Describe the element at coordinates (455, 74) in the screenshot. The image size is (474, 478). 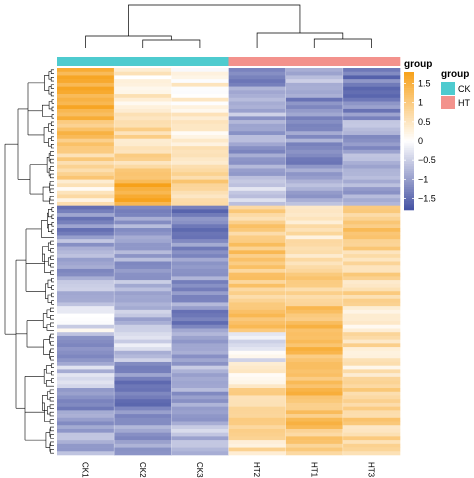
I see `annotation-legend-title: group` at that location.